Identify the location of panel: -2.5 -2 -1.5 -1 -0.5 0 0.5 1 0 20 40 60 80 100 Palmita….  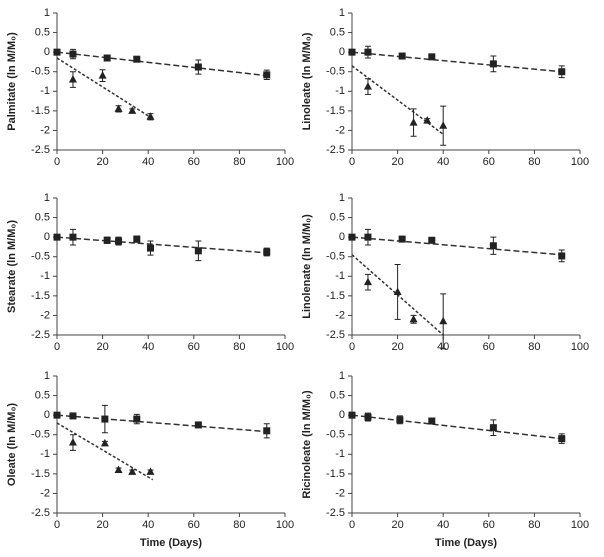
(150, 87).